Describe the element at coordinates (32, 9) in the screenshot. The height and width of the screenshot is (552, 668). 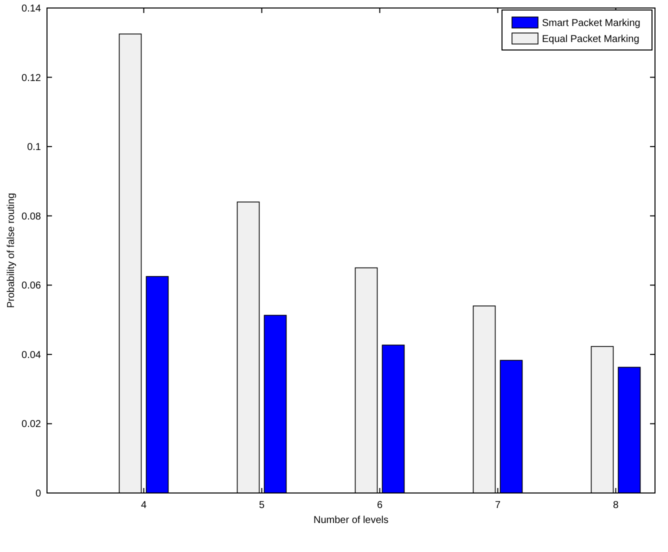
I see `y-tick-label: 0.14` at that location.